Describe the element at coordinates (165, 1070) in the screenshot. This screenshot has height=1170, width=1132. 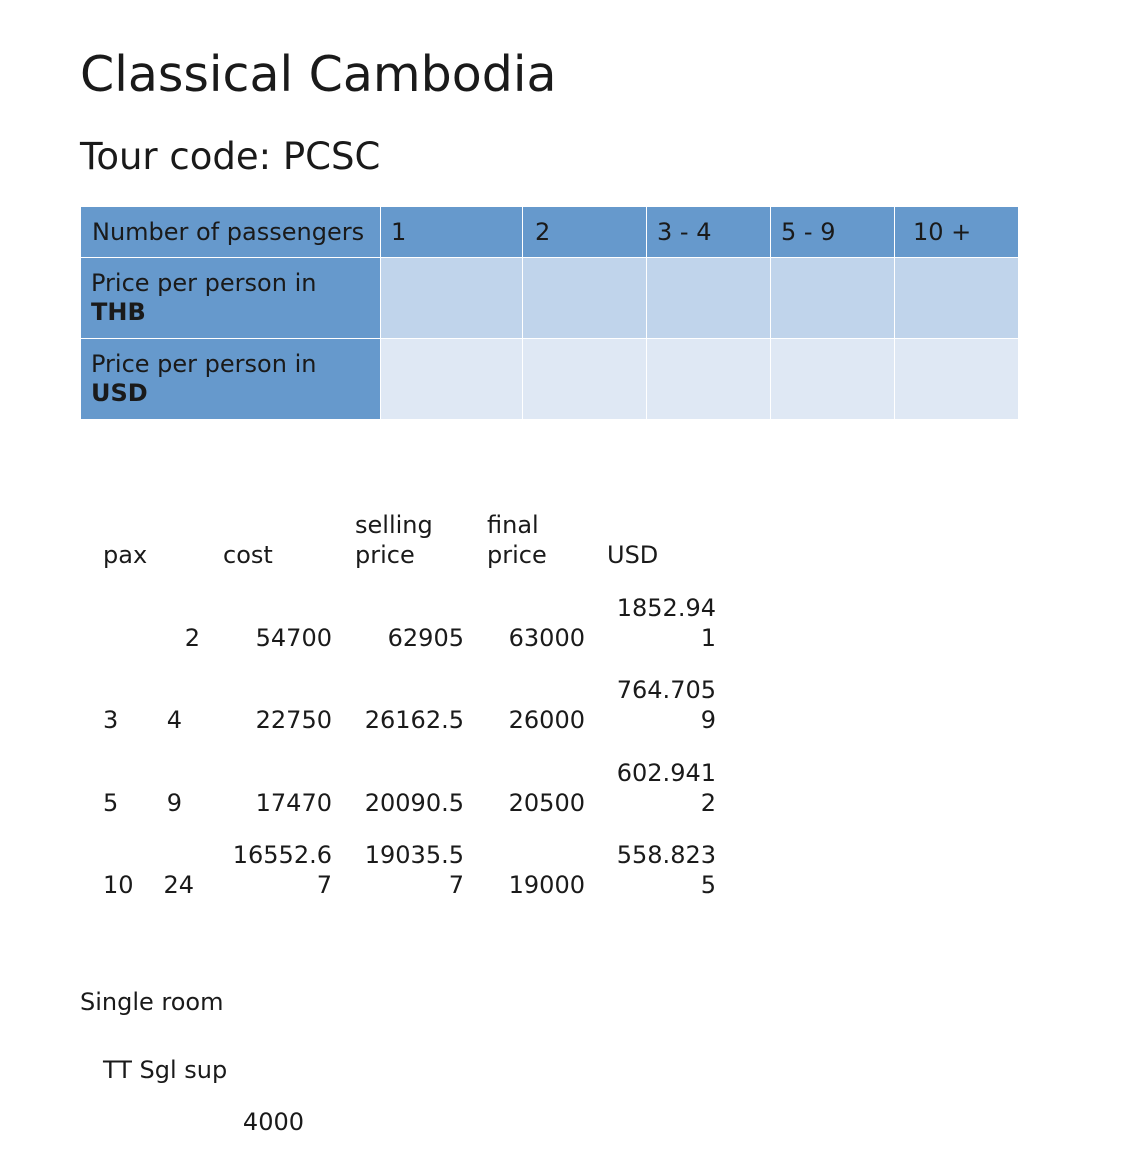
I see `single-supplement-label: TT Sgl sup` at that location.